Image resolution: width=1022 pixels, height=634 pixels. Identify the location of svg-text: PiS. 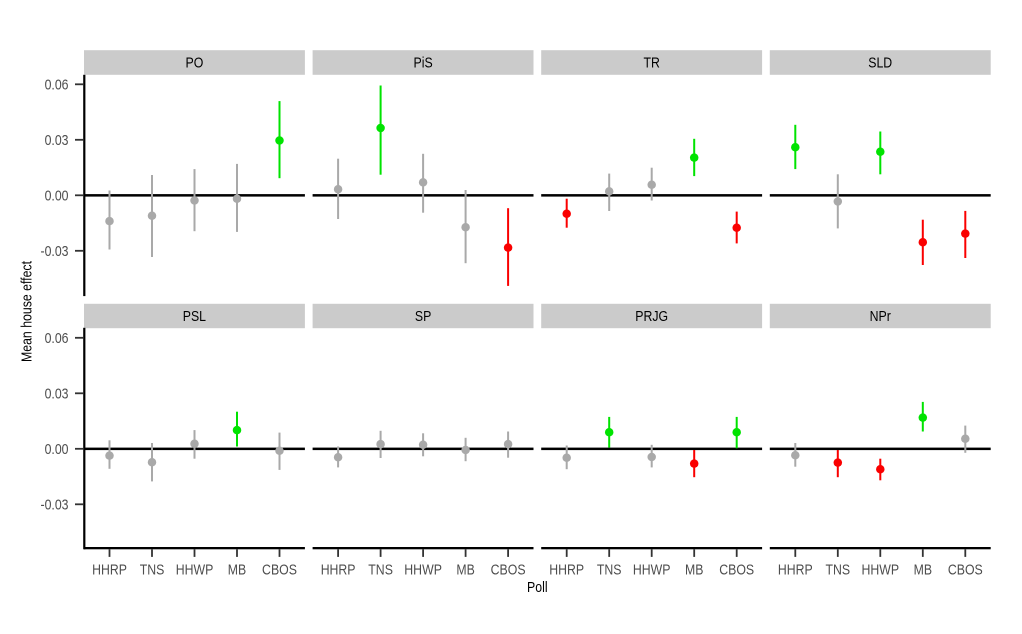
(423, 63).